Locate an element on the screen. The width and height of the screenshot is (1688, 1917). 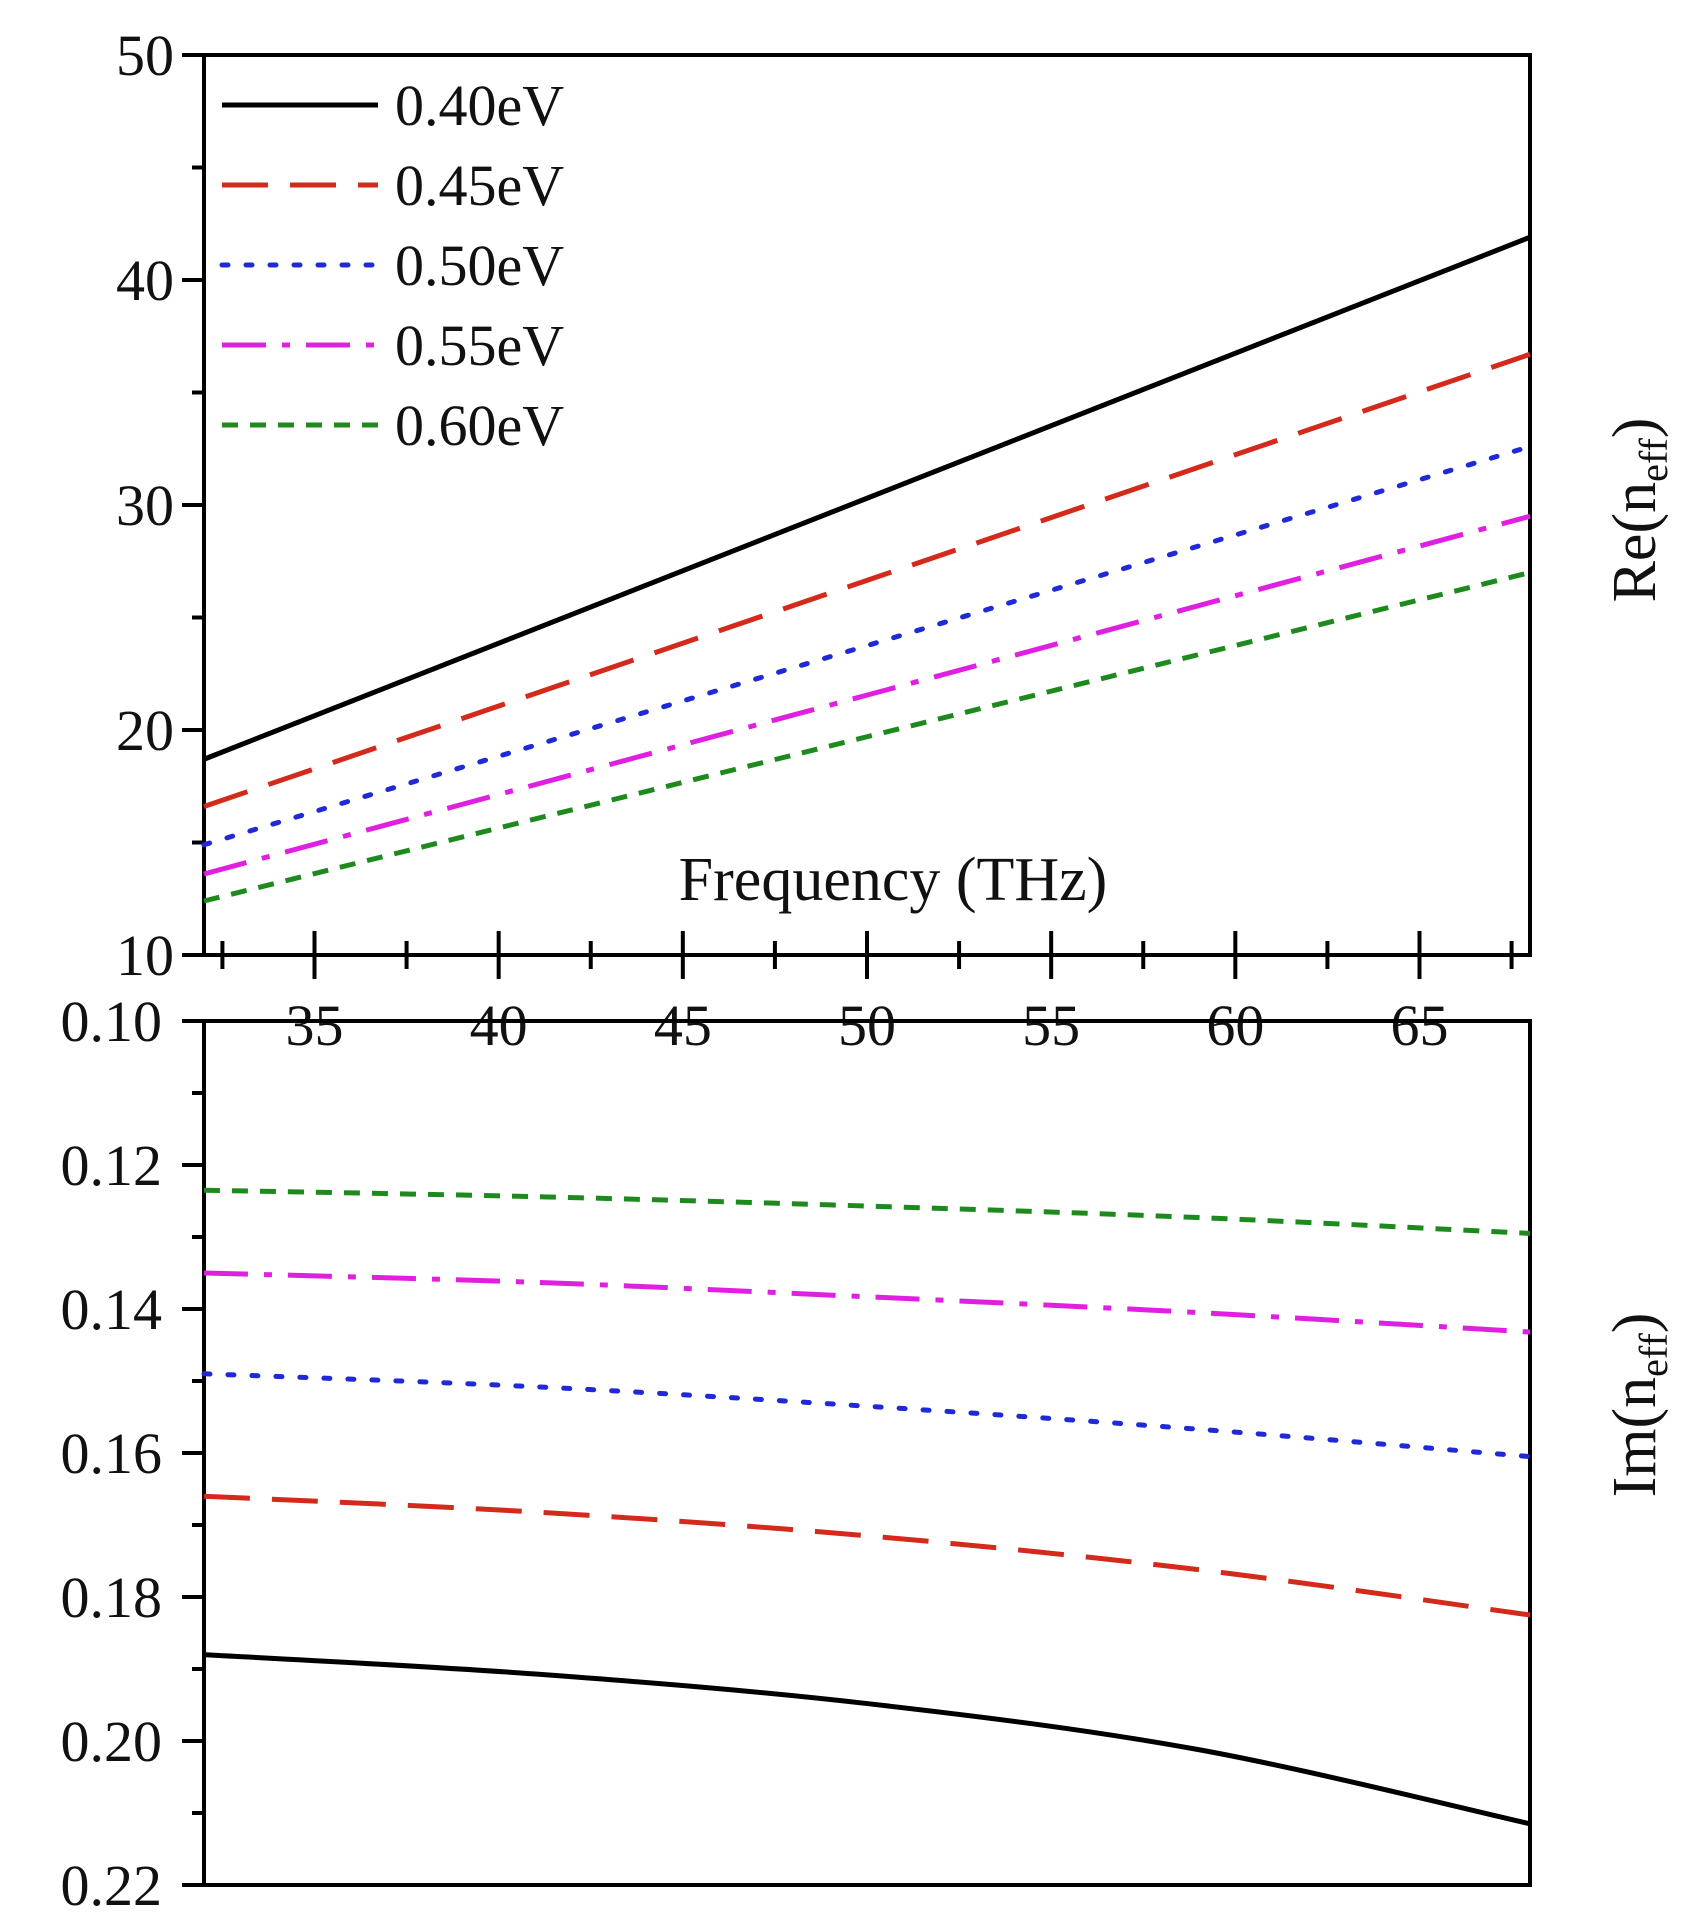
frequency-x-tick-label: 55 is located at coordinates (1051, 1025).